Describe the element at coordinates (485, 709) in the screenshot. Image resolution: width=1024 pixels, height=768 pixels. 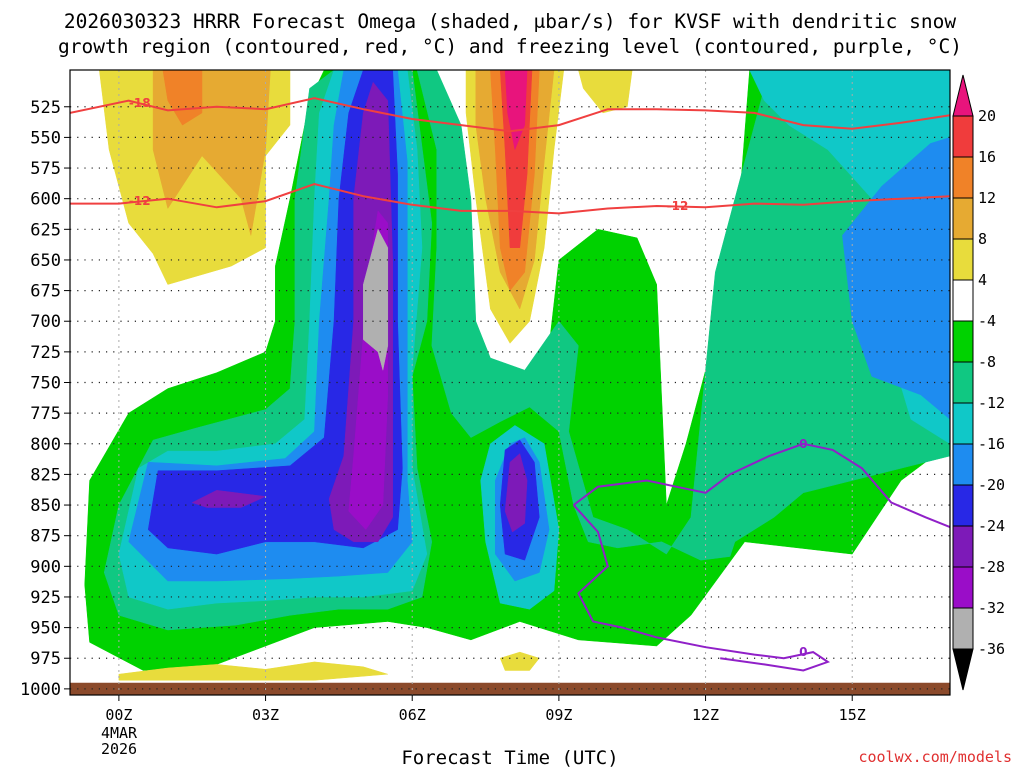
I see `time-axis: 00Z 03Z 06Z 09Z 12Z 15Z` at that location.